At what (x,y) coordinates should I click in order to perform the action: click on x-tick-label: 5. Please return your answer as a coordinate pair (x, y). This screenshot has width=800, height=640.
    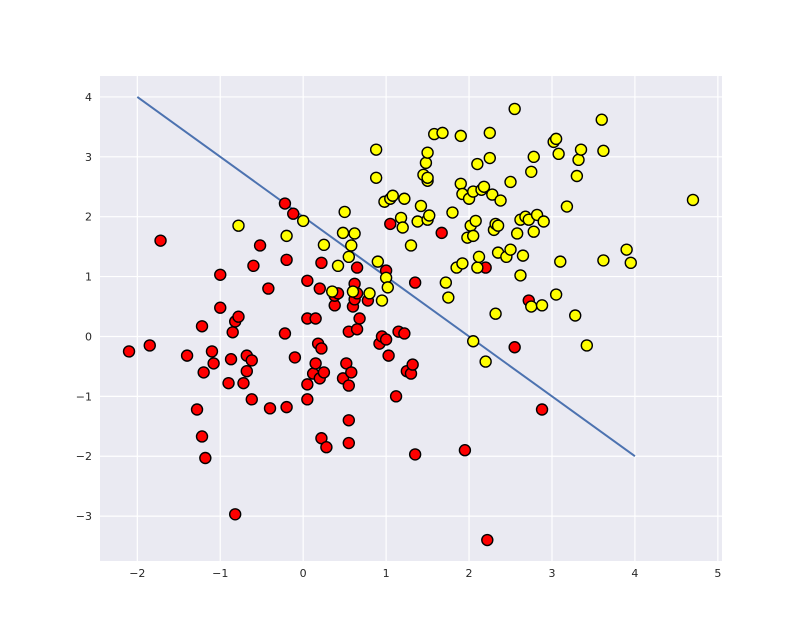
    Looking at the image, I should click on (717, 573).